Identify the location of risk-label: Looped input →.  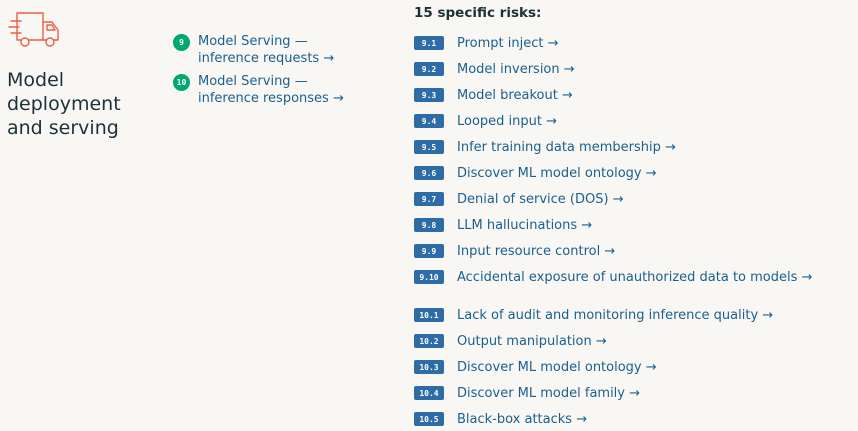
(507, 121).